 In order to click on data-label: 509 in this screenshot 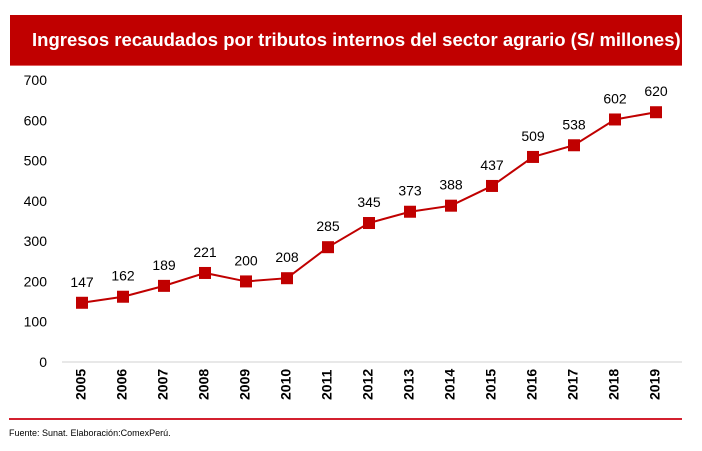, I will do `click(533, 136)`.